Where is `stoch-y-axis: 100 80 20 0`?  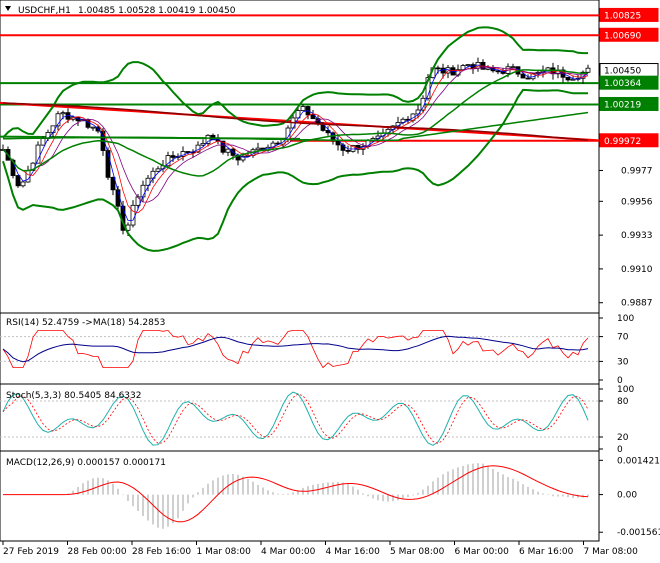 stoch-y-axis: 100 80 20 0 is located at coordinates (616, 420).